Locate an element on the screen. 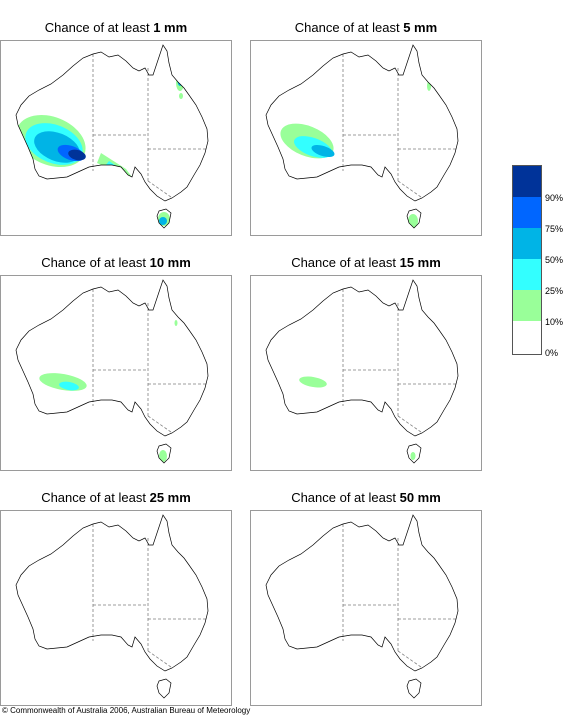  legend-label-10: 10% is located at coordinates (554, 322).